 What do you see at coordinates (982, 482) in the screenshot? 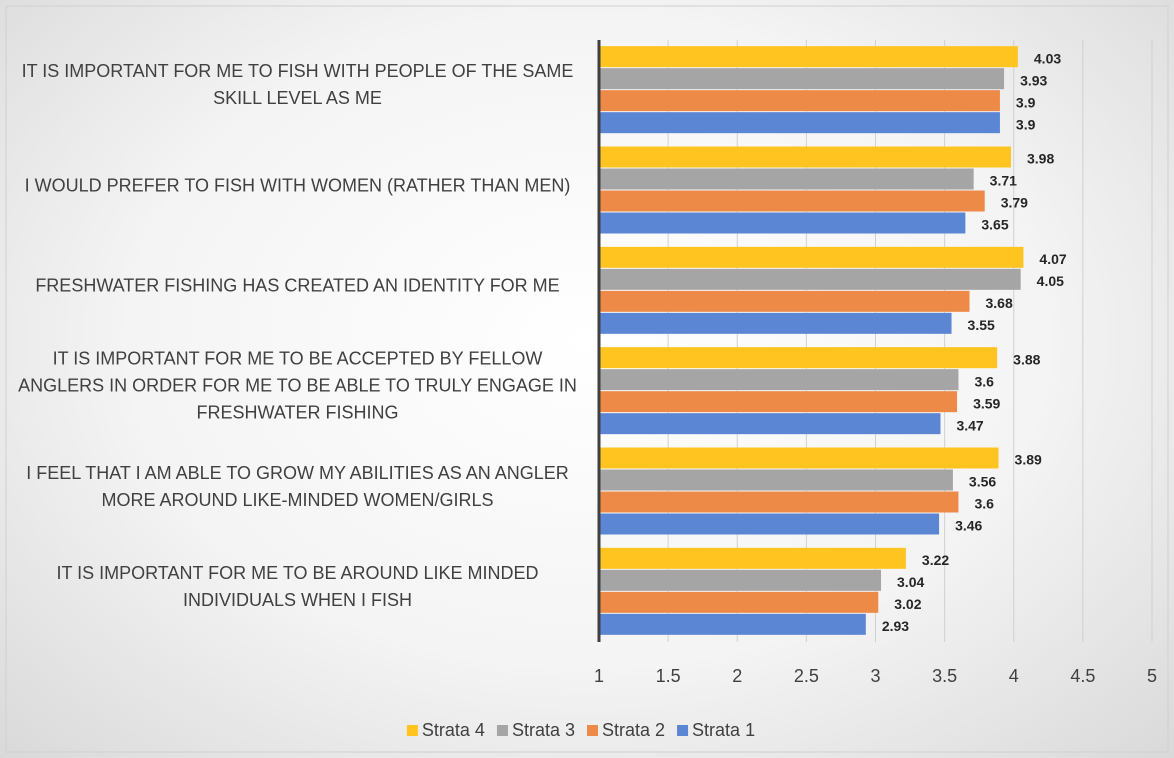
I see `data-label: 3.56` at bounding box center [982, 482].